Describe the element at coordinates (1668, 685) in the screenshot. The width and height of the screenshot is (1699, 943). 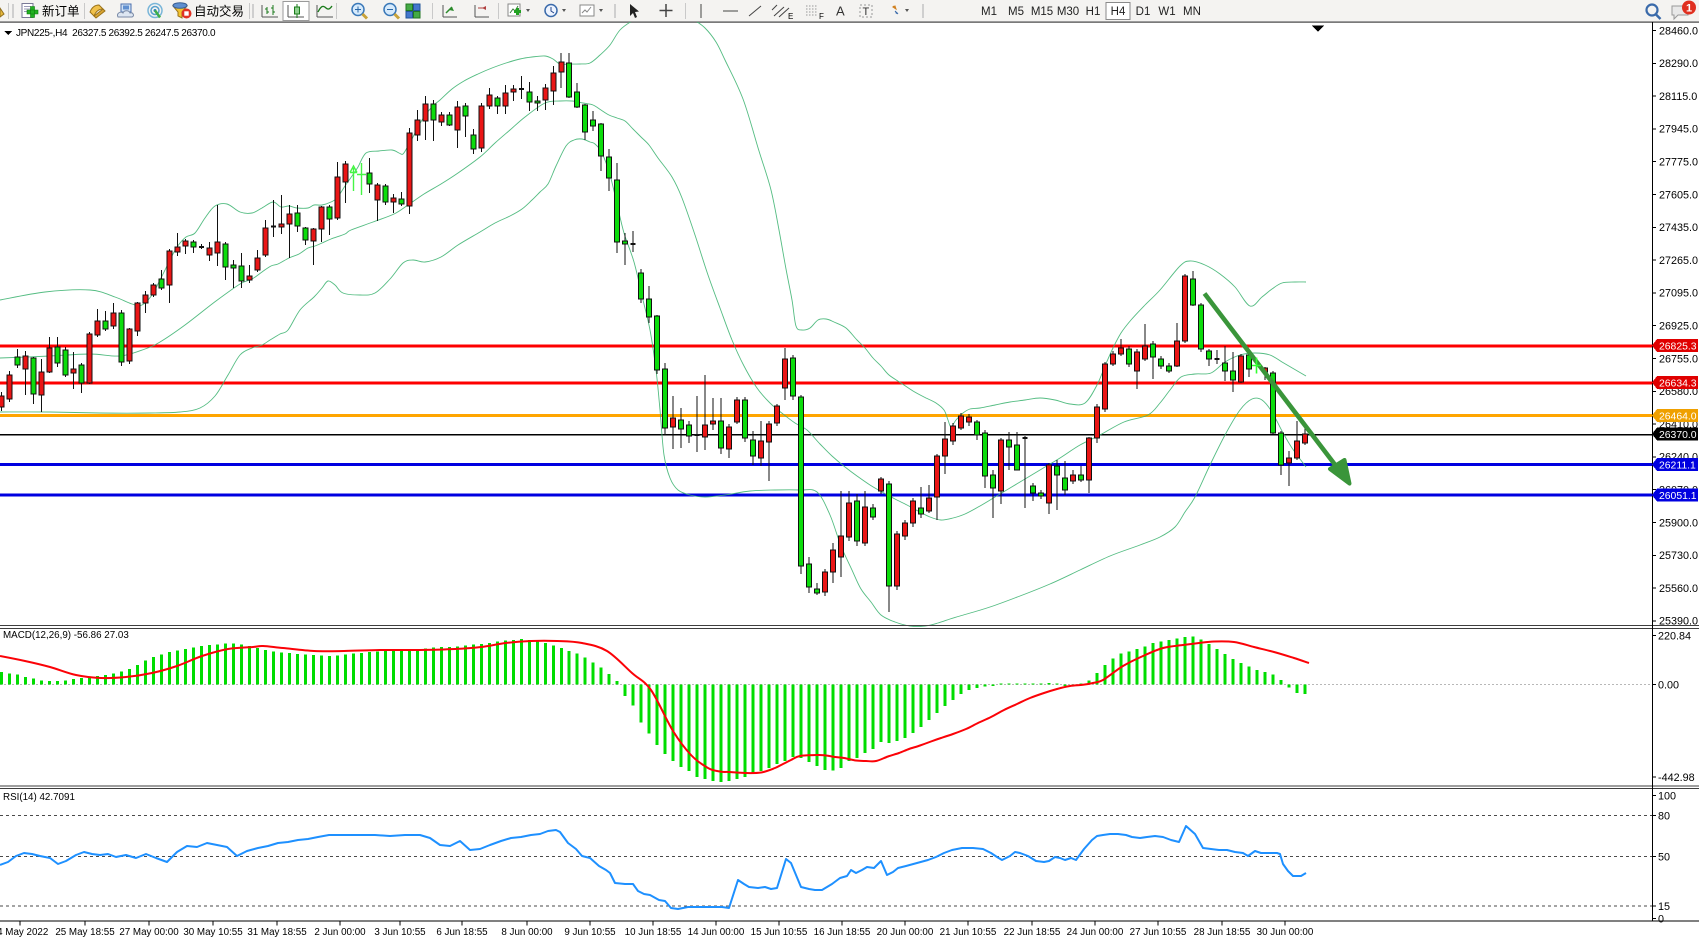
I see `svg-text: 0.00` at that location.